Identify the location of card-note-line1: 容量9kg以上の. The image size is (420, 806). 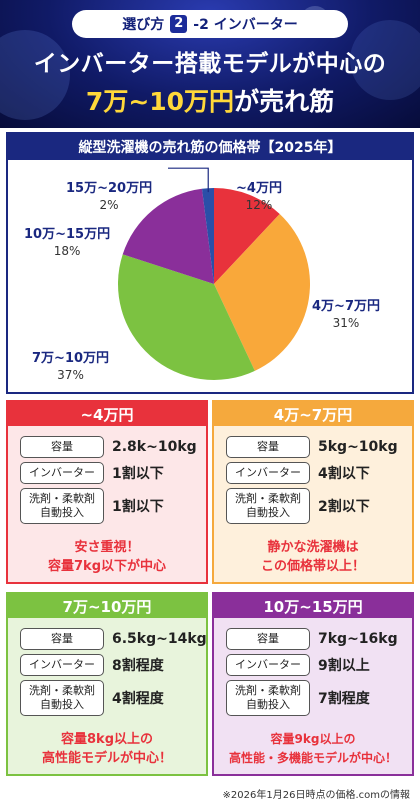
(313, 739).